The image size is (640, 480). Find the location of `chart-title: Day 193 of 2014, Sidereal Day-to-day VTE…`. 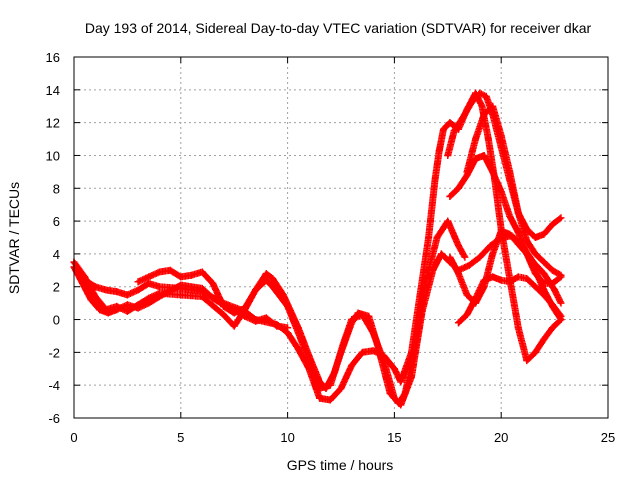

chart-title: Day 193 of 2014, Sidereal Day-to-day VTE… is located at coordinates (338, 28).